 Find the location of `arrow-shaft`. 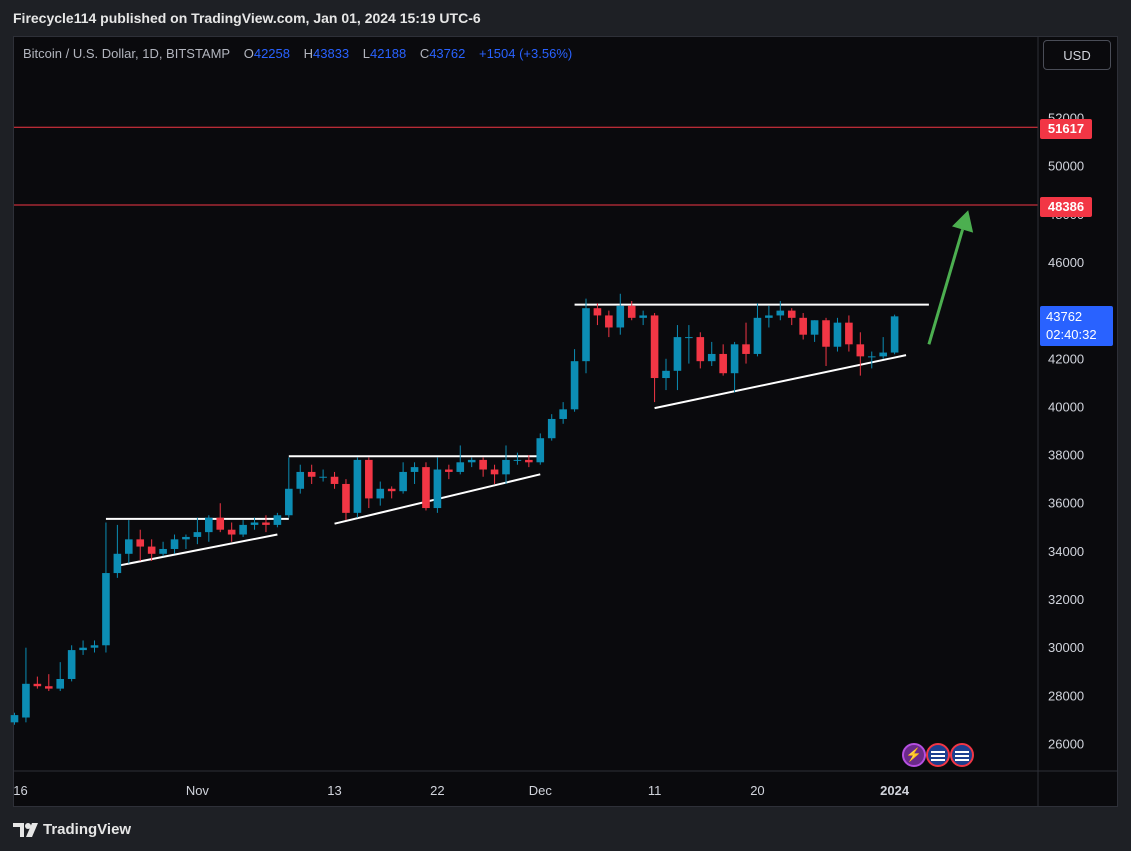

arrow-shaft is located at coordinates (946, 287).